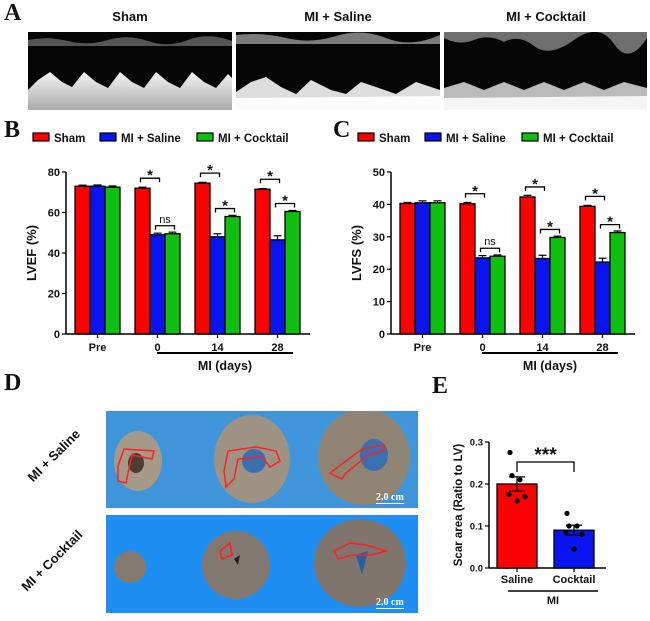 This screenshot has width=650, height=621. I want to click on echo-trace-sham, so click(130, 73).